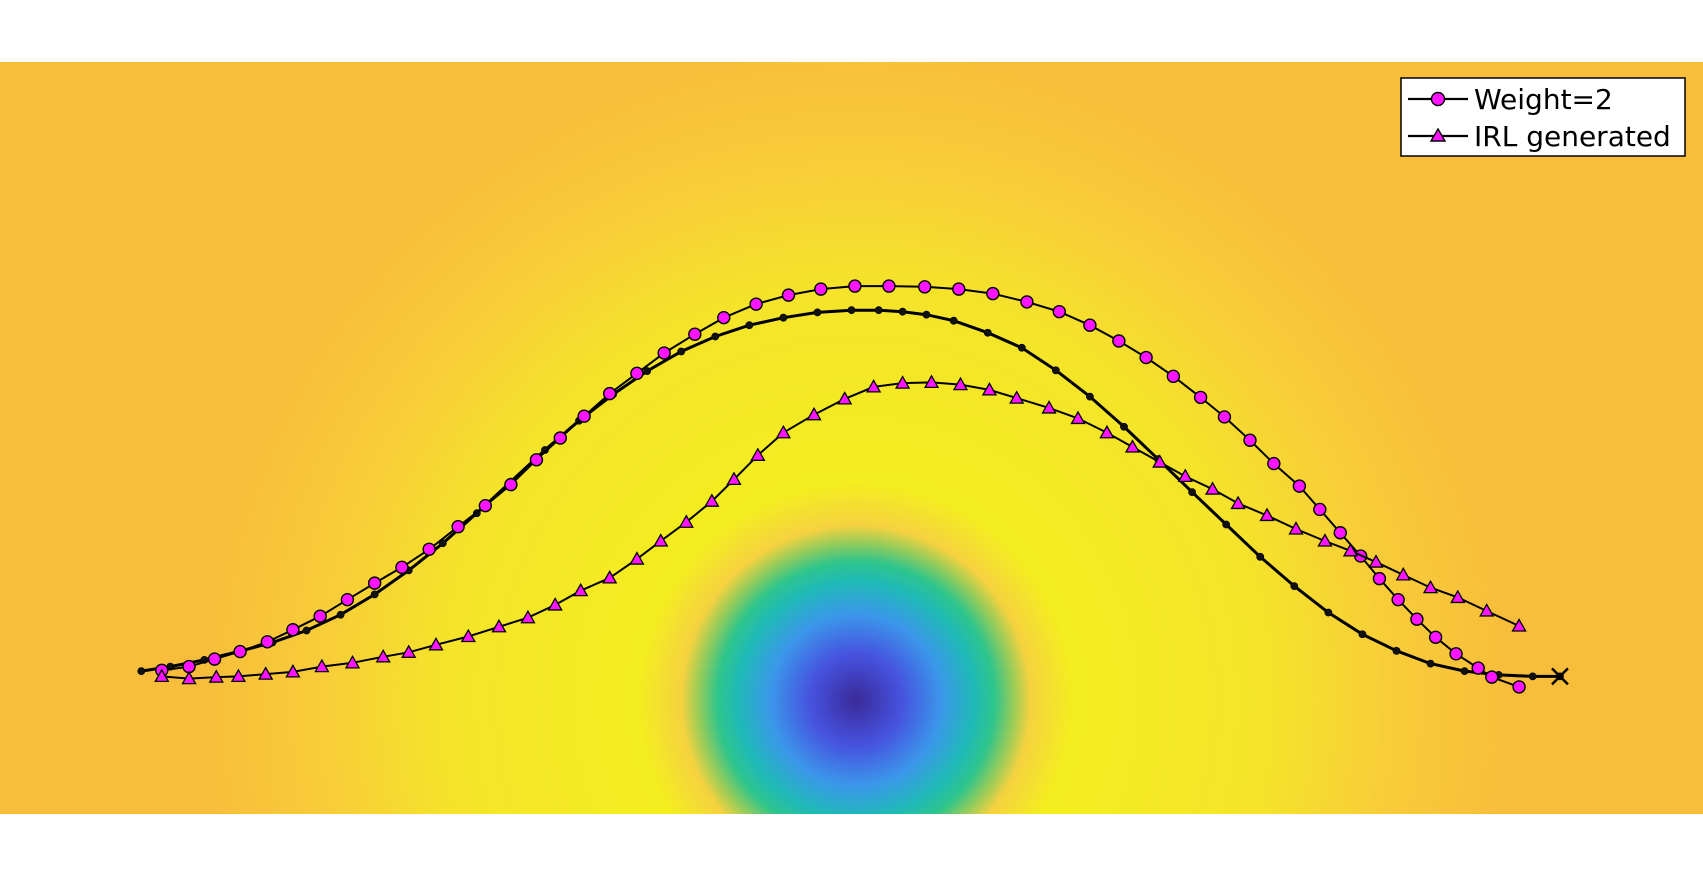  I want to click on legend: Weight=2 IRL generated, so click(1543, 117).